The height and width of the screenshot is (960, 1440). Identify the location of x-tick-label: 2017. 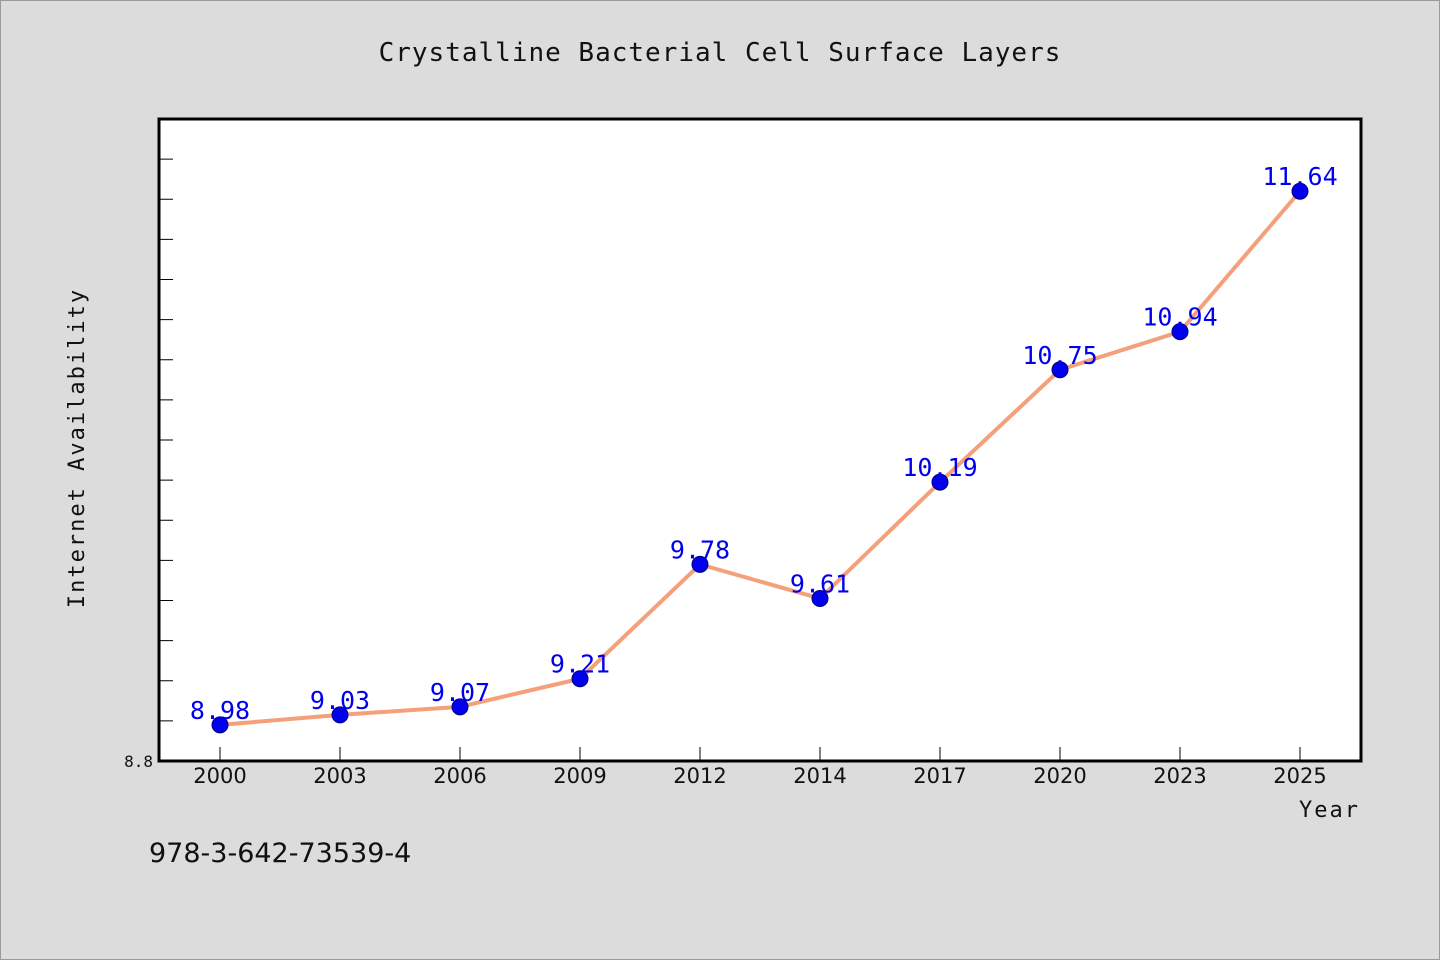
(939, 776).